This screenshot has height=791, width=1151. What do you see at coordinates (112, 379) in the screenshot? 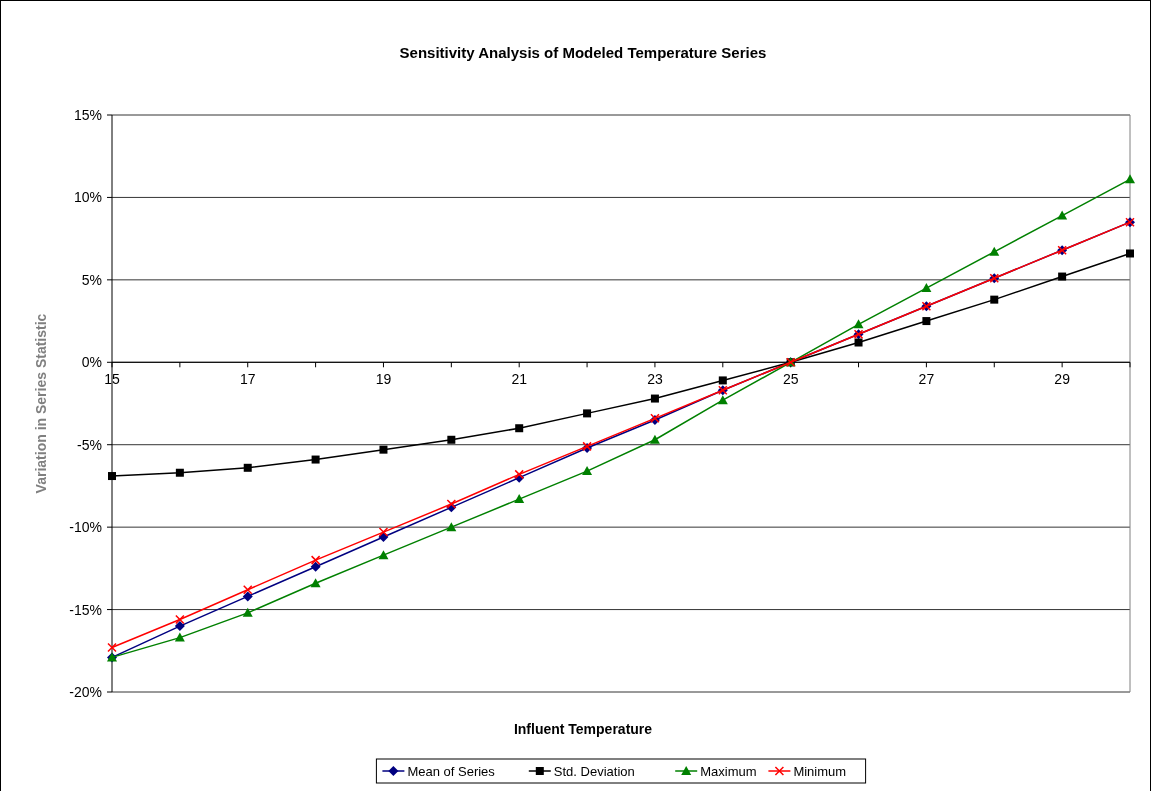
I see `x-tick-label: 15` at bounding box center [112, 379].